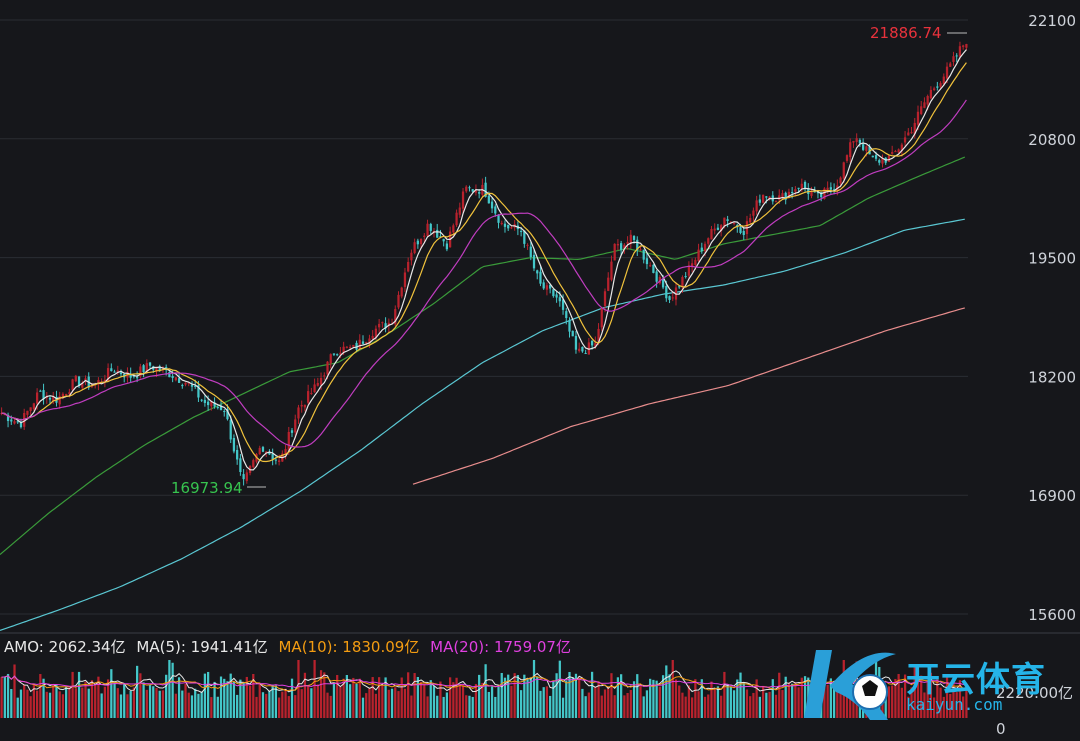  I want to click on watermark-url: kaiyun.com, so click(954, 704).